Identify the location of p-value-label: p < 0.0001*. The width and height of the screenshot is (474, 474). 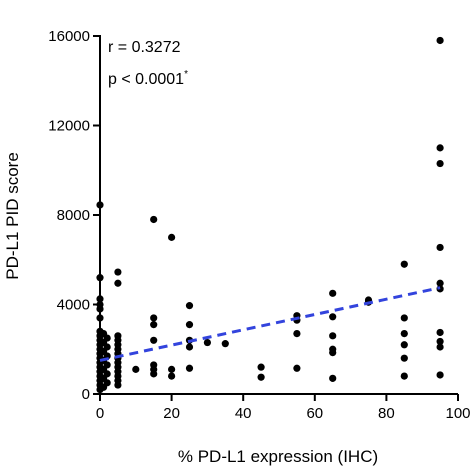
(148, 78).